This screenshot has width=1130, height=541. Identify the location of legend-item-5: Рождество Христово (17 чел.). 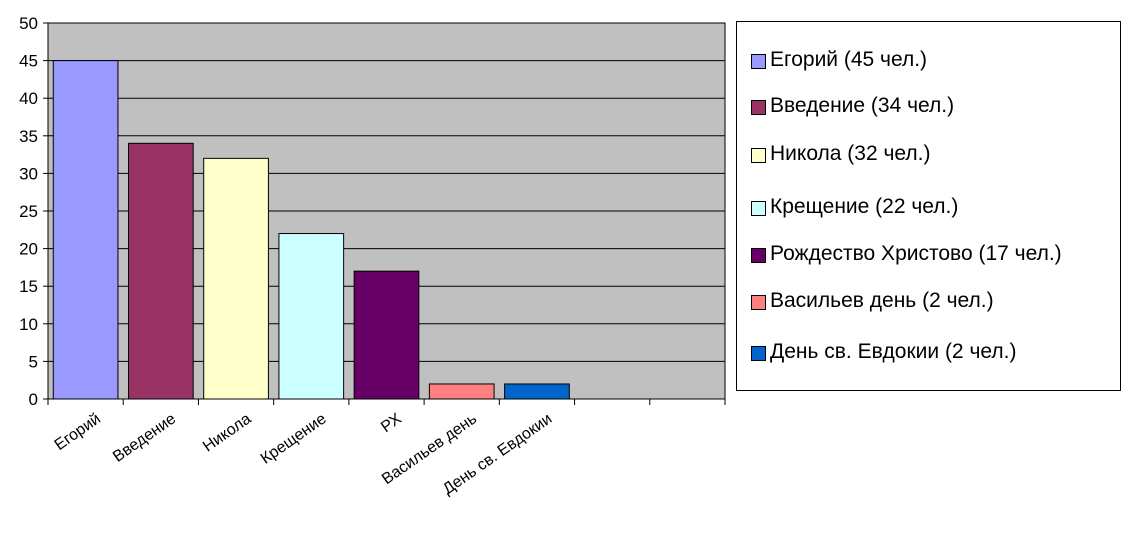
(921, 253).